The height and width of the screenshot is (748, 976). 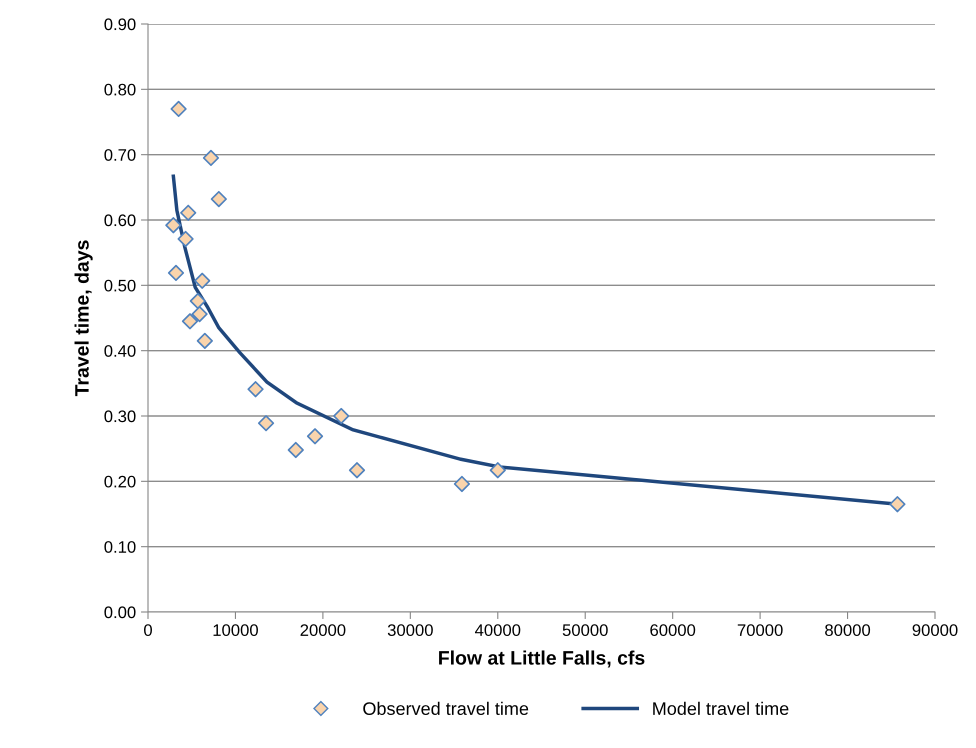 I want to click on x-axis-title: Flow at Little Falls, cfs, so click(x=541, y=659).